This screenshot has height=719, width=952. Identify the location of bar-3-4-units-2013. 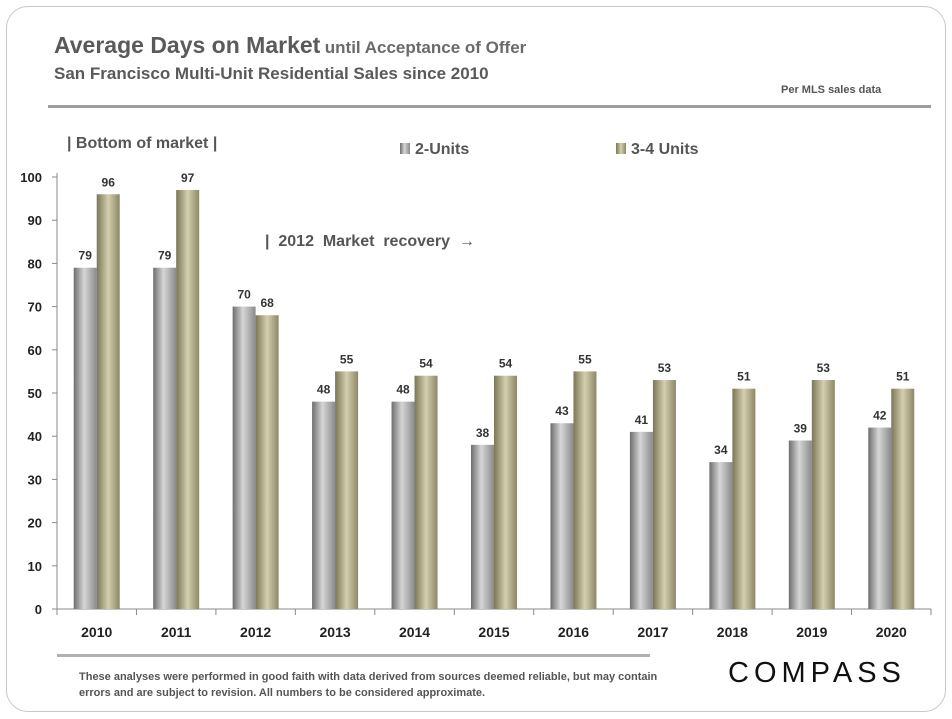
(347, 490).